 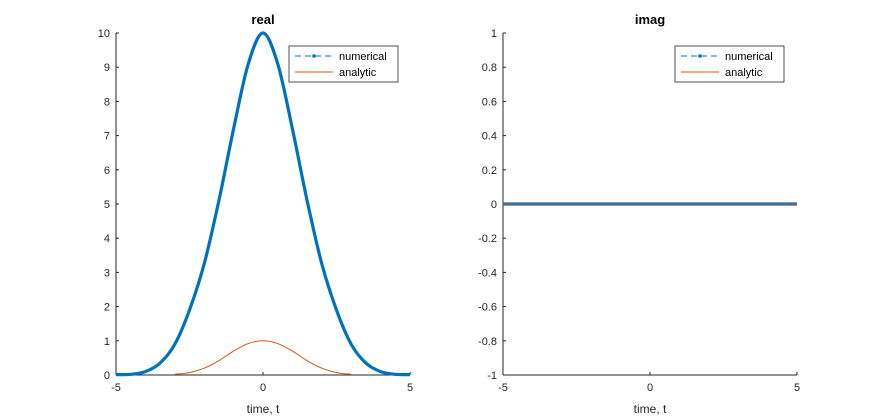 I want to click on y-tick-label: -0.2, so click(x=487, y=239).